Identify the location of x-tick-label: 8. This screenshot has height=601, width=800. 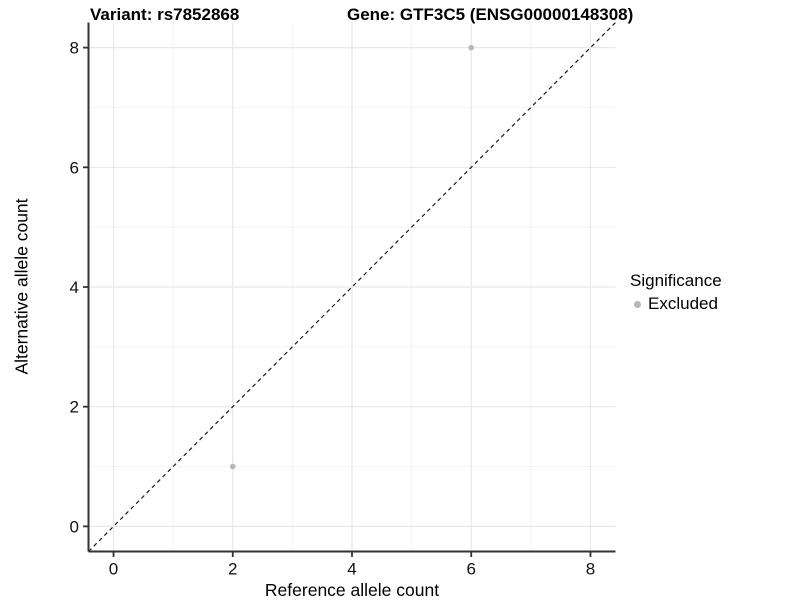
(590, 569).